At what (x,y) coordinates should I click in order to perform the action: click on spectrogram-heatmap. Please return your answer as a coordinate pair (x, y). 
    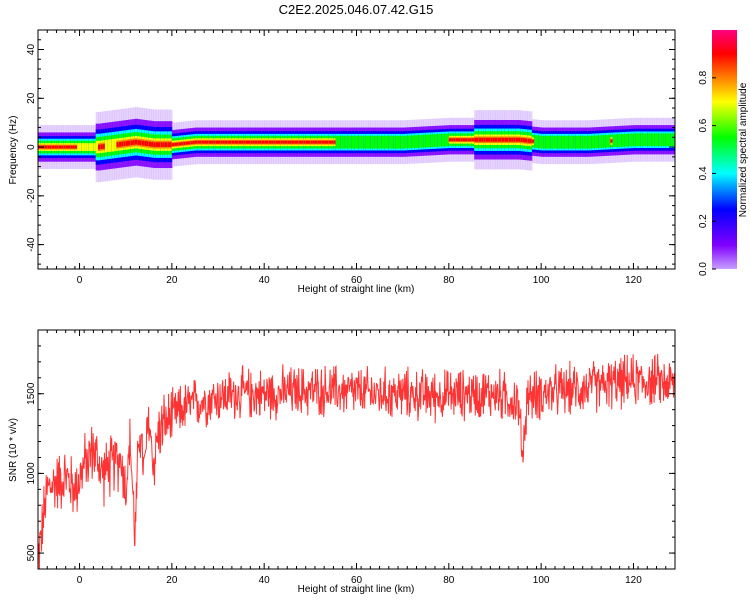
    Looking at the image, I should click on (356, 145).